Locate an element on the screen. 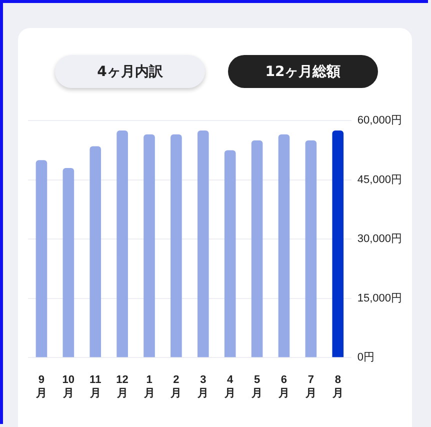  x-tick-label: 3月 is located at coordinates (202, 387).